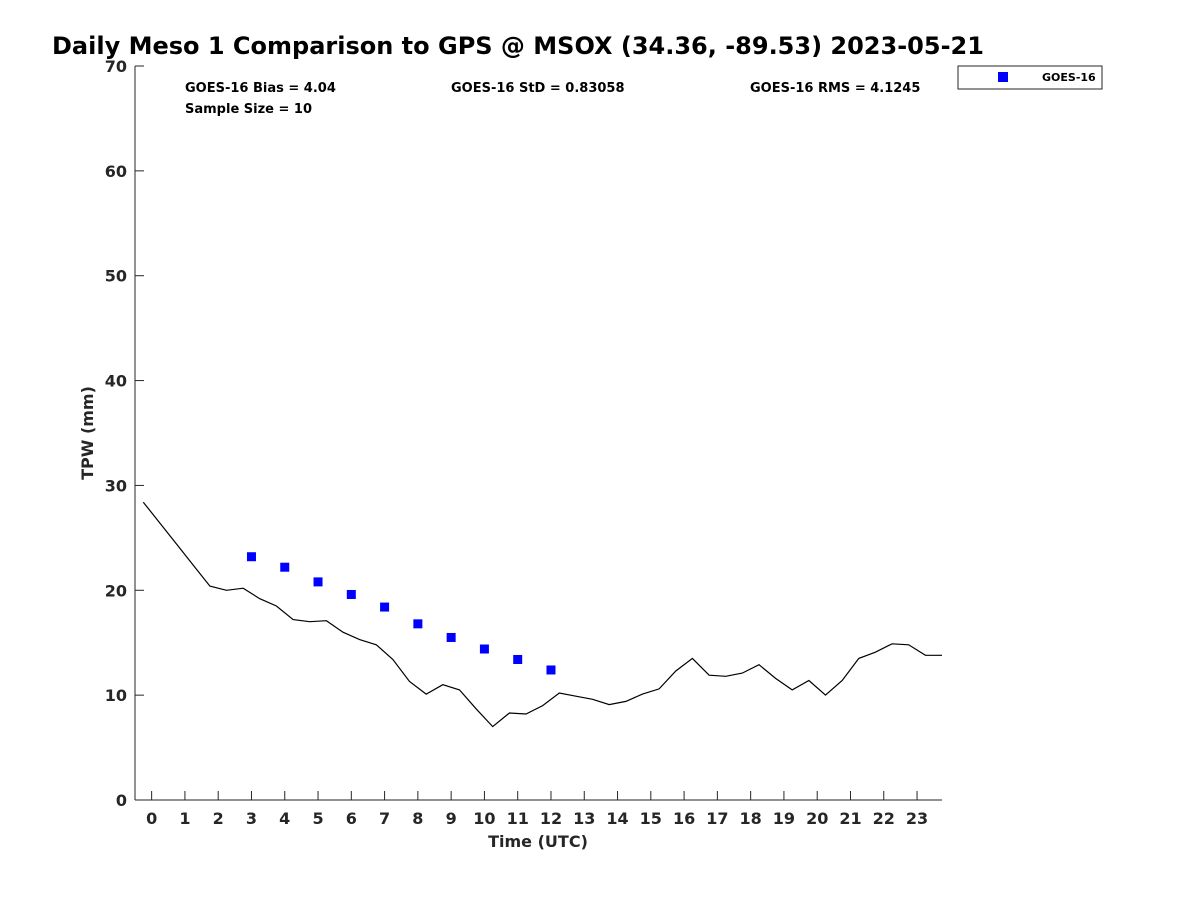 This screenshot has width=1200, height=900. Describe the element at coordinates (151, 818) in the screenshot. I see `x-tick-label: 0` at that location.